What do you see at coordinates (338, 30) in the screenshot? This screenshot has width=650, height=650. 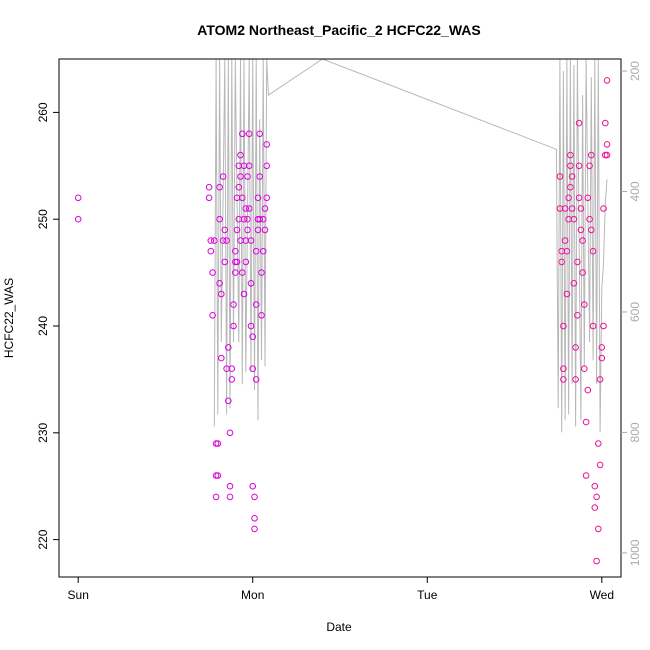 I see `chart-title: ATOM2 Northeast_Pacific_2 HCFC22_WAS` at bounding box center [338, 30].